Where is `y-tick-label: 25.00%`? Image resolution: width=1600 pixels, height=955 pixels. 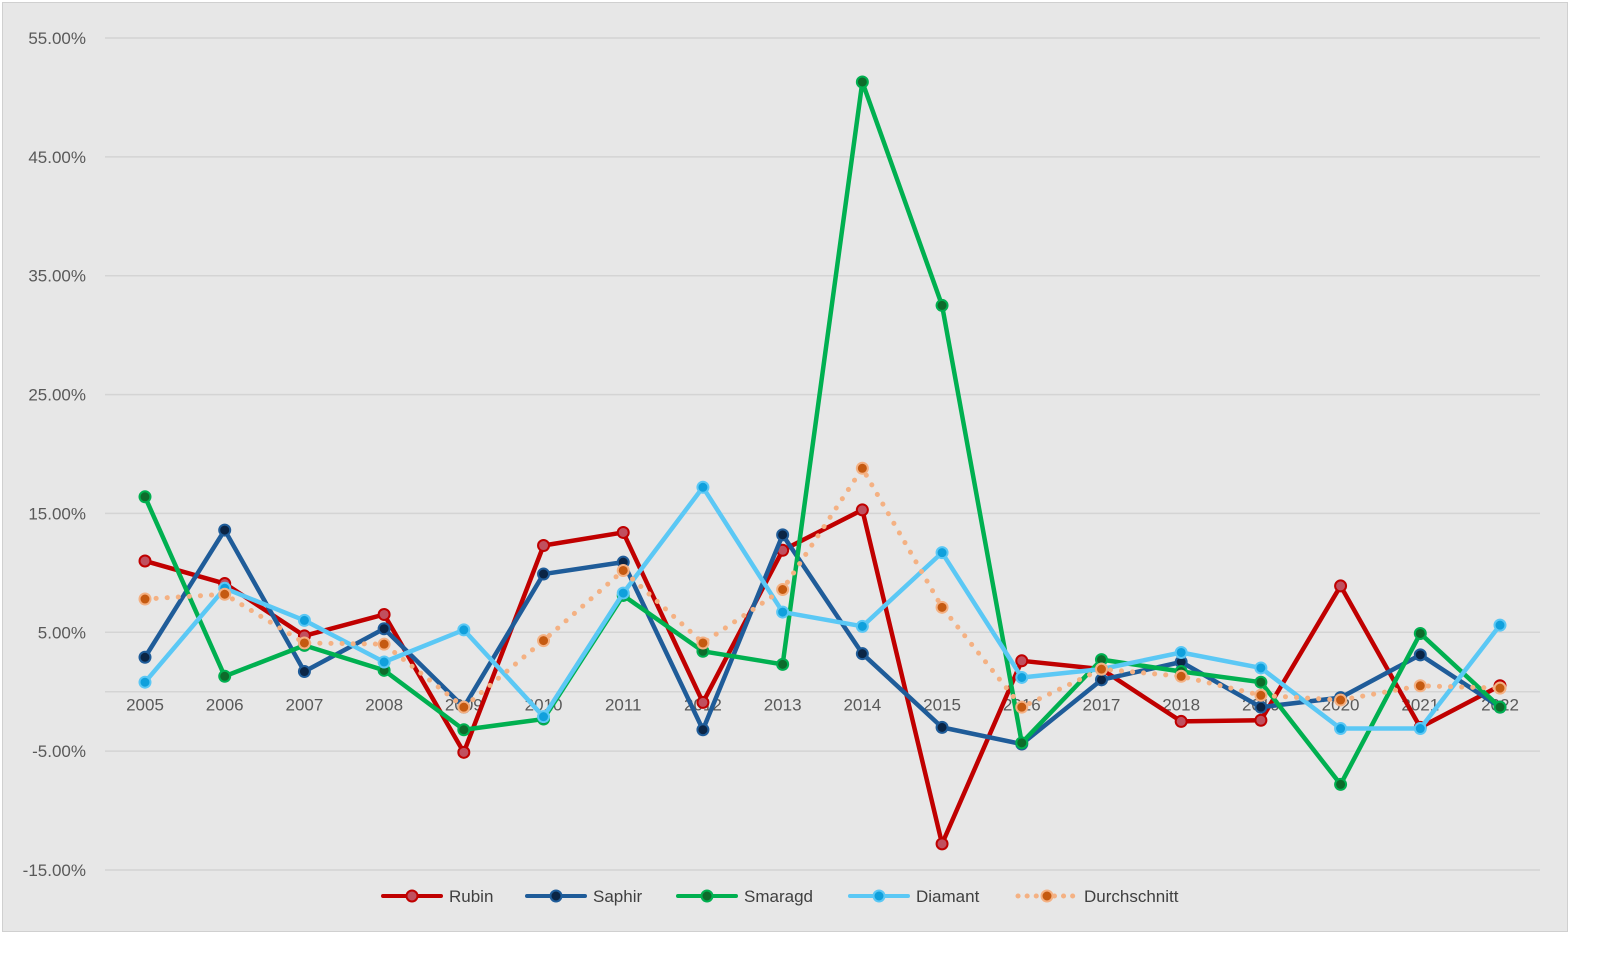
y-tick-label: 25.00% is located at coordinates (57, 395).